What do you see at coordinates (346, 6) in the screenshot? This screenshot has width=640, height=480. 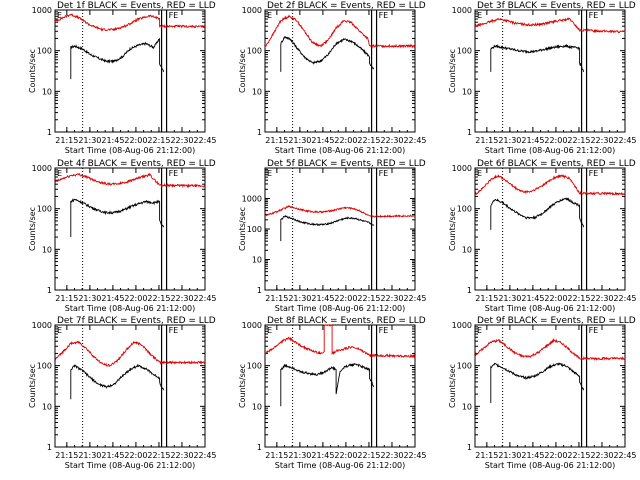 I see `panel-title: Det 2f BLACK = Events, RED = LLD` at bounding box center [346, 6].